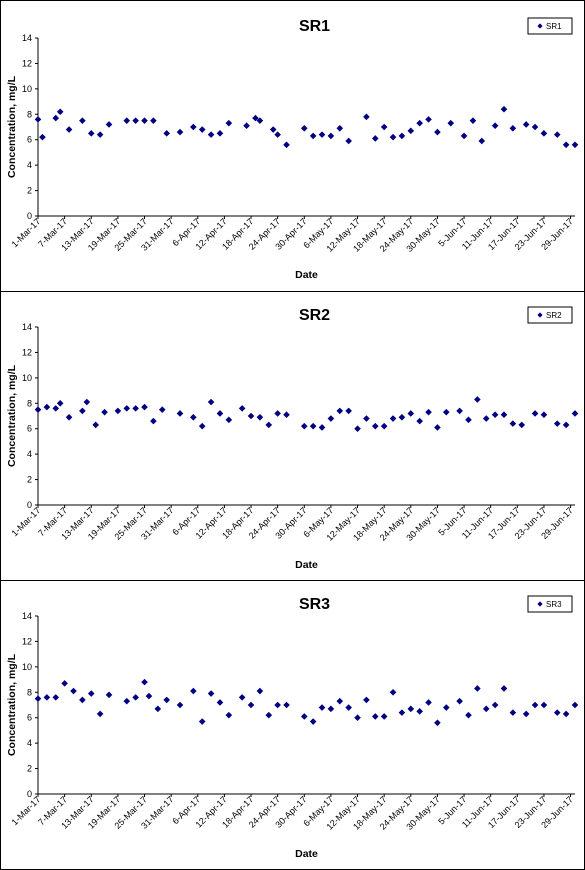 The width and height of the screenshot is (585, 870). I want to click on y-tick-label: 2, so click(29, 769).